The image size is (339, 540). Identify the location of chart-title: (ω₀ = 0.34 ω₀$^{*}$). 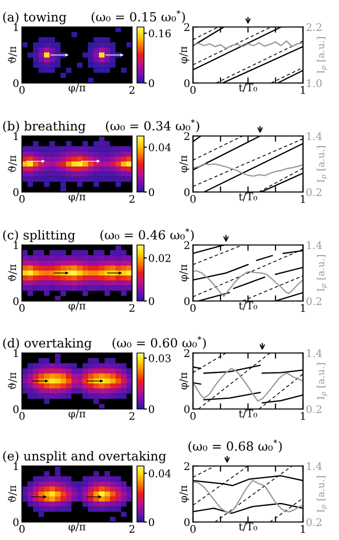
(153, 125).